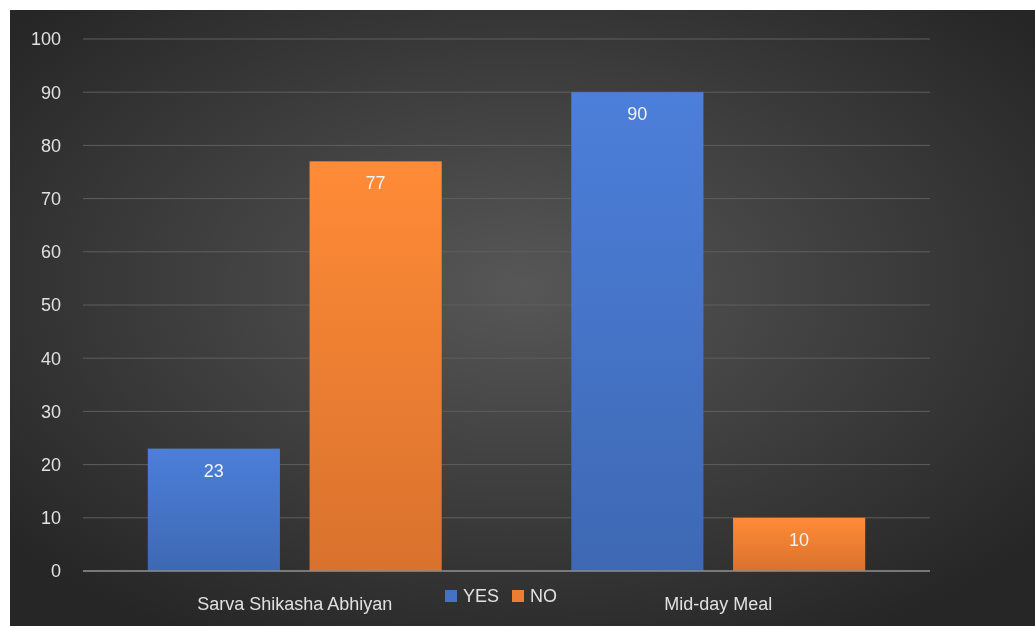  Describe the element at coordinates (375, 183) in the screenshot. I see `data-label: 77` at that location.